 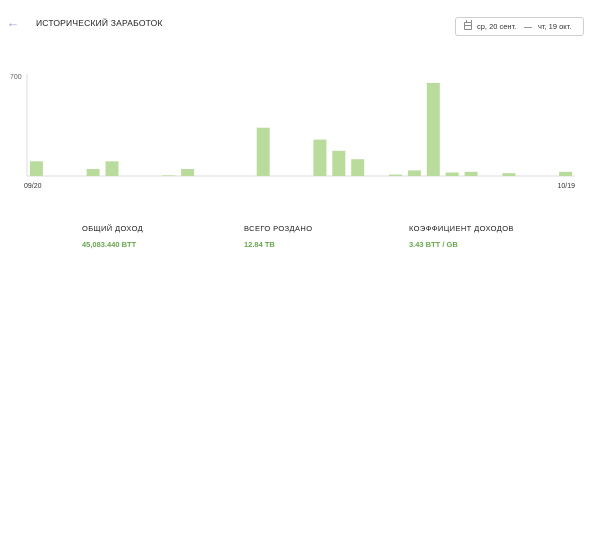 I want to click on stat-label: ВСЕГО РОЗДАНО, so click(x=278, y=228).